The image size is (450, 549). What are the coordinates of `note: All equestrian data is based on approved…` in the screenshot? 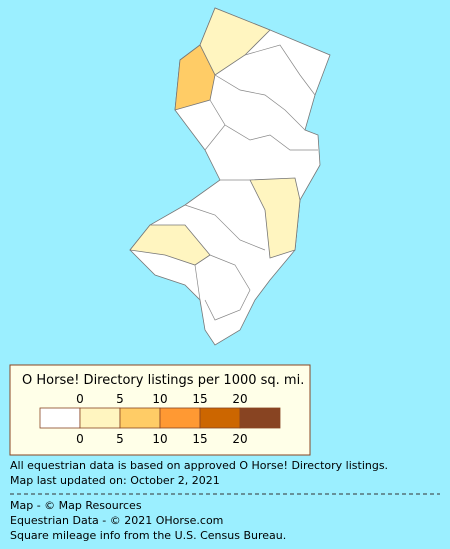 It's located at (199, 465).